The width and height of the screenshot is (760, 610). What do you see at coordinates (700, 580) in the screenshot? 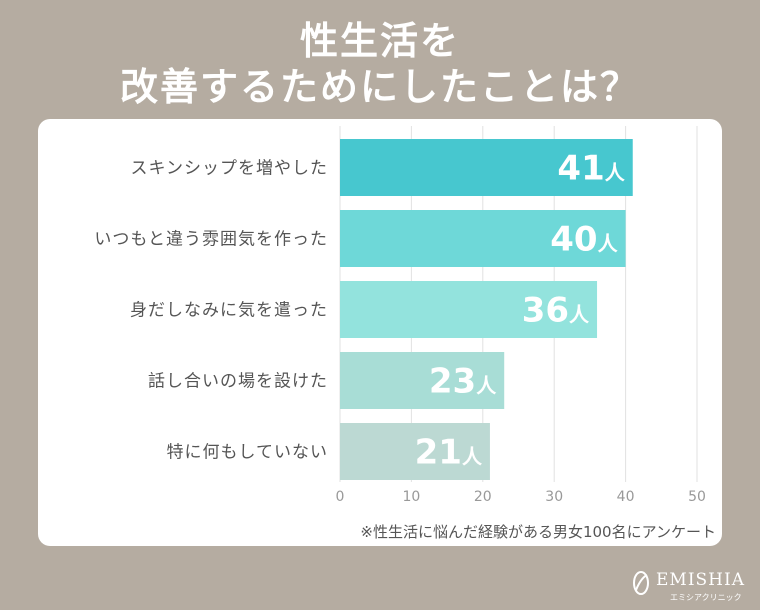
I see `brand-name: EMISHIA` at bounding box center [700, 580].